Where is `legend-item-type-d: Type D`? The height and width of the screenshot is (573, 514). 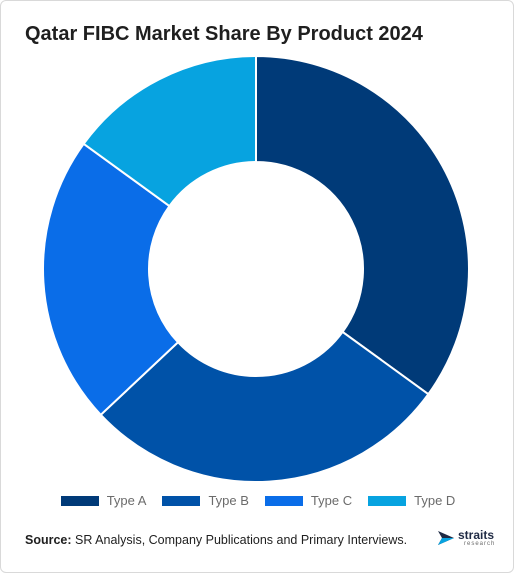 legend-item-type-d: Type D is located at coordinates (411, 500).